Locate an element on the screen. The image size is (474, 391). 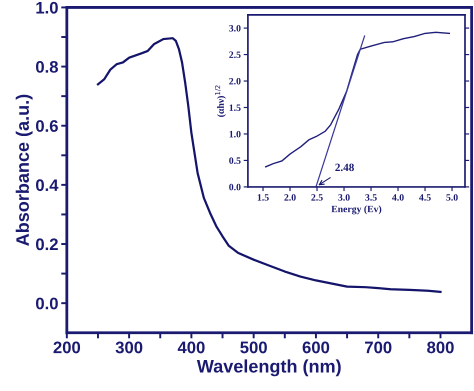
x-tick-label: 4.5 is located at coordinates (425, 197).